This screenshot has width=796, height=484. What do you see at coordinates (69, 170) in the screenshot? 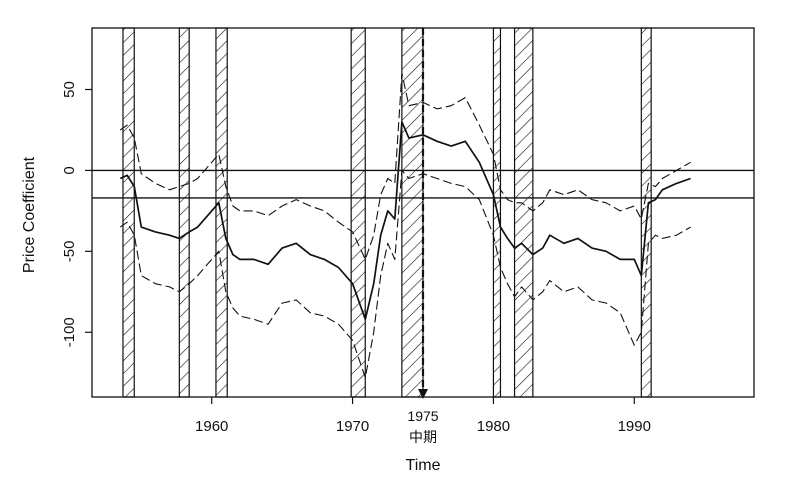
I see `y-tick-label-0: 0` at bounding box center [69, 170].